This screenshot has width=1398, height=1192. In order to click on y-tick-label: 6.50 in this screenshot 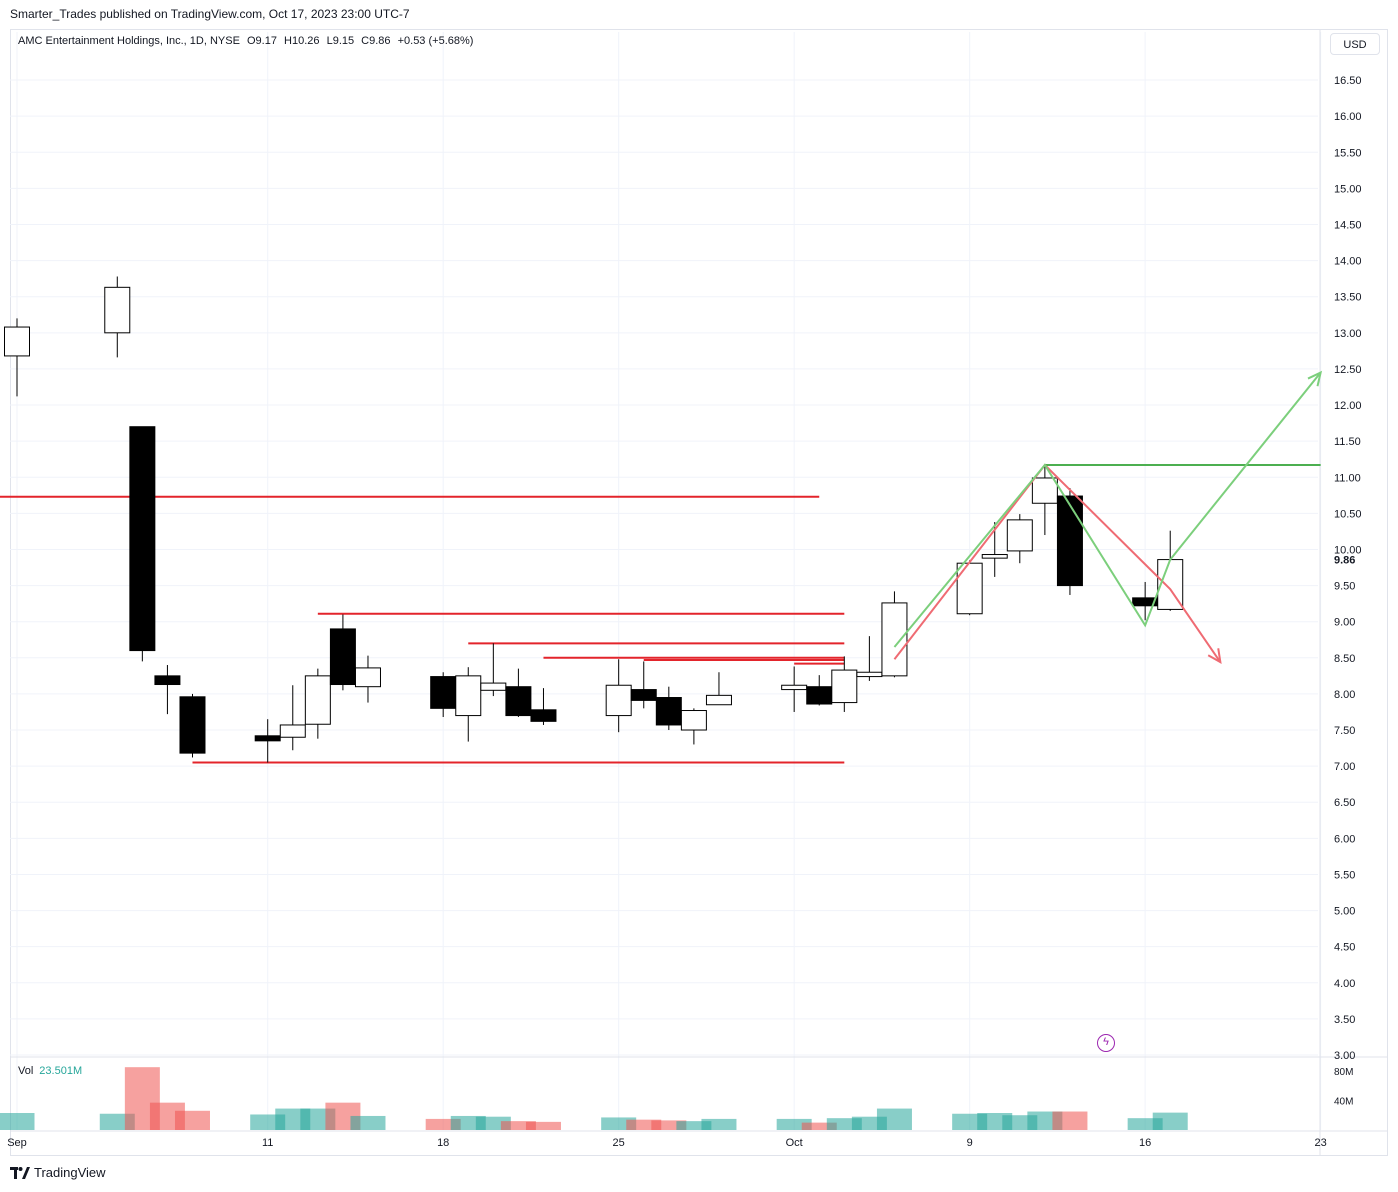, I will do `click(1344, 803)`.